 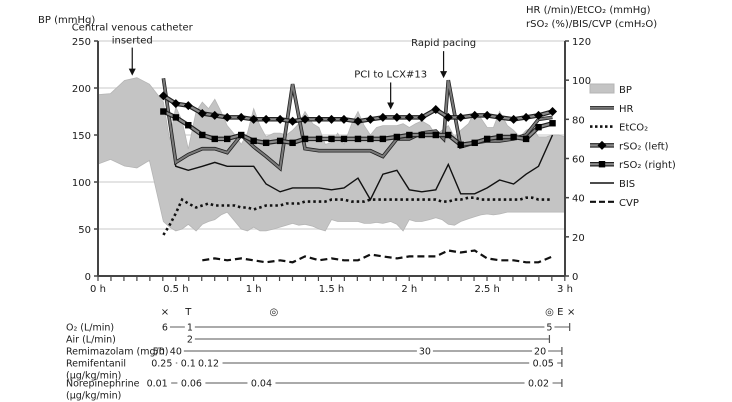 I want to click on x-axis-tick-label: 2.5 h, so click(x=486, y=289).